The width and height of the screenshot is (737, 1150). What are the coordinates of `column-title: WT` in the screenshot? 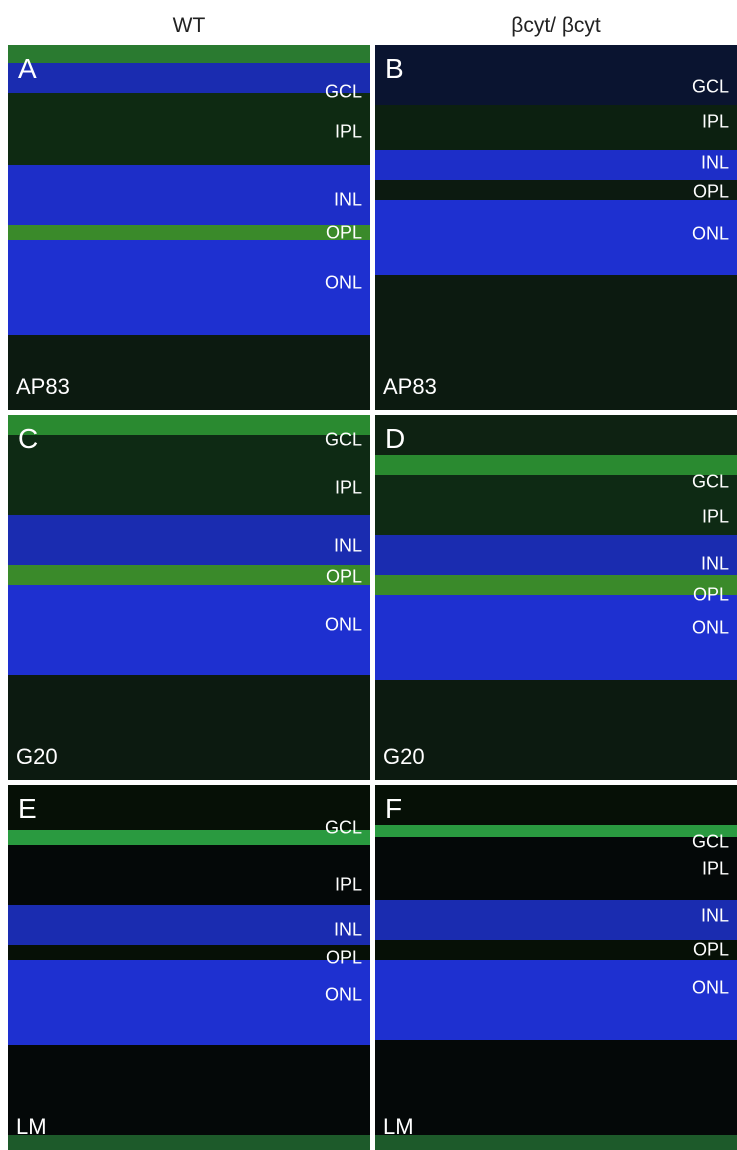 It's located at (189, 25).